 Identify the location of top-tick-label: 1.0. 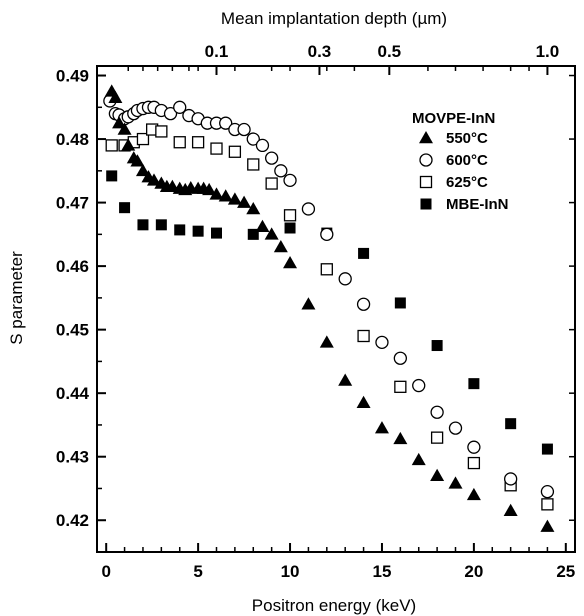
(548, 51).